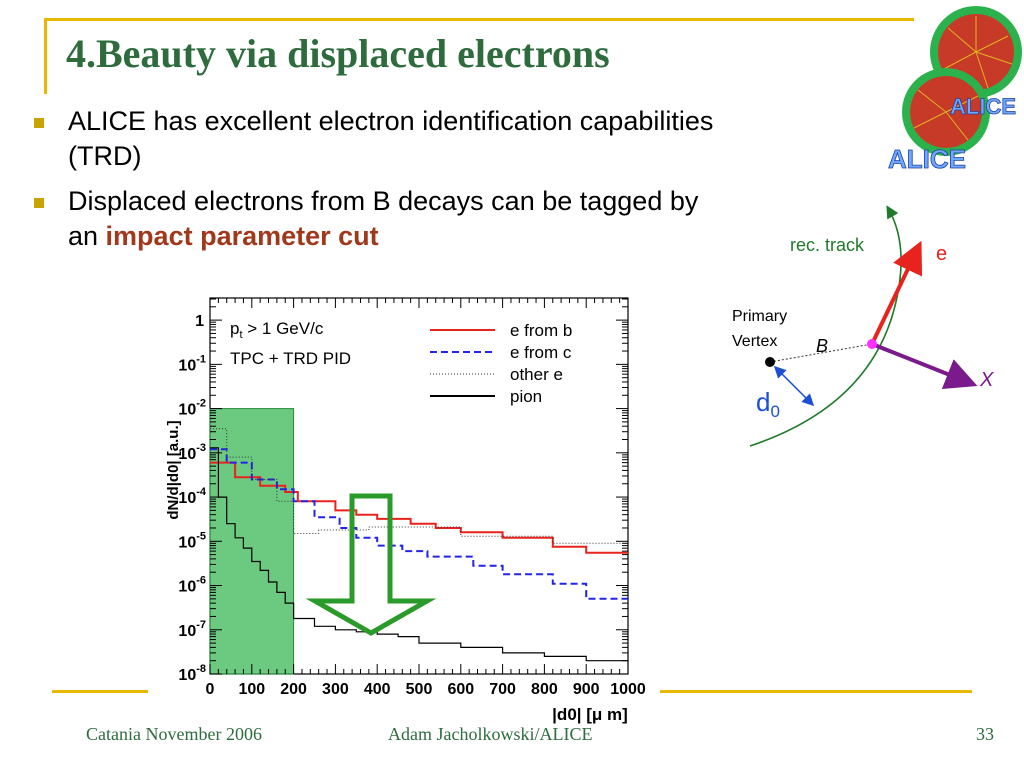 The width and height of the screenshot is (1024, 768). What do you see at coordinates (173, 469) in the screenshot?
I see `y-axis-label: dN/d|d0| [a.u.]` at bounding box center [173, 469].